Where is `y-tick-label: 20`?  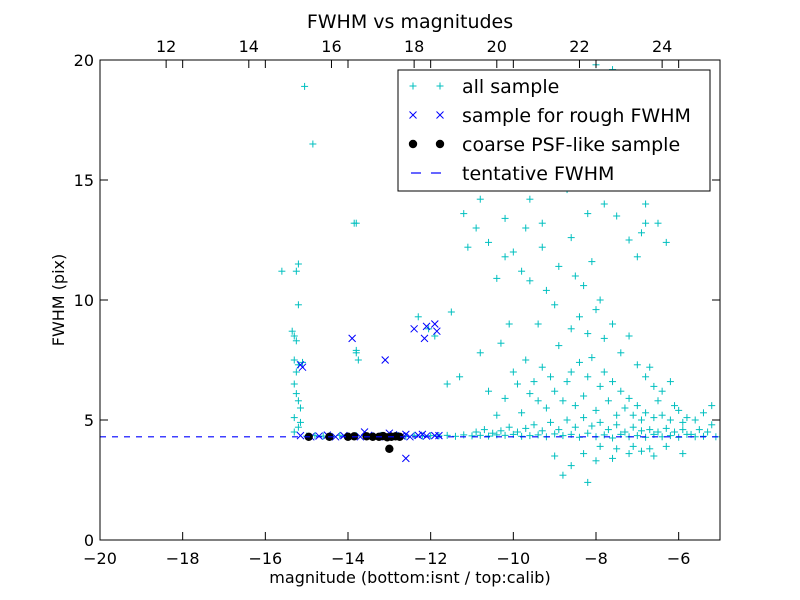 y-tick-label: 20 is located at coordinates (84, 60).